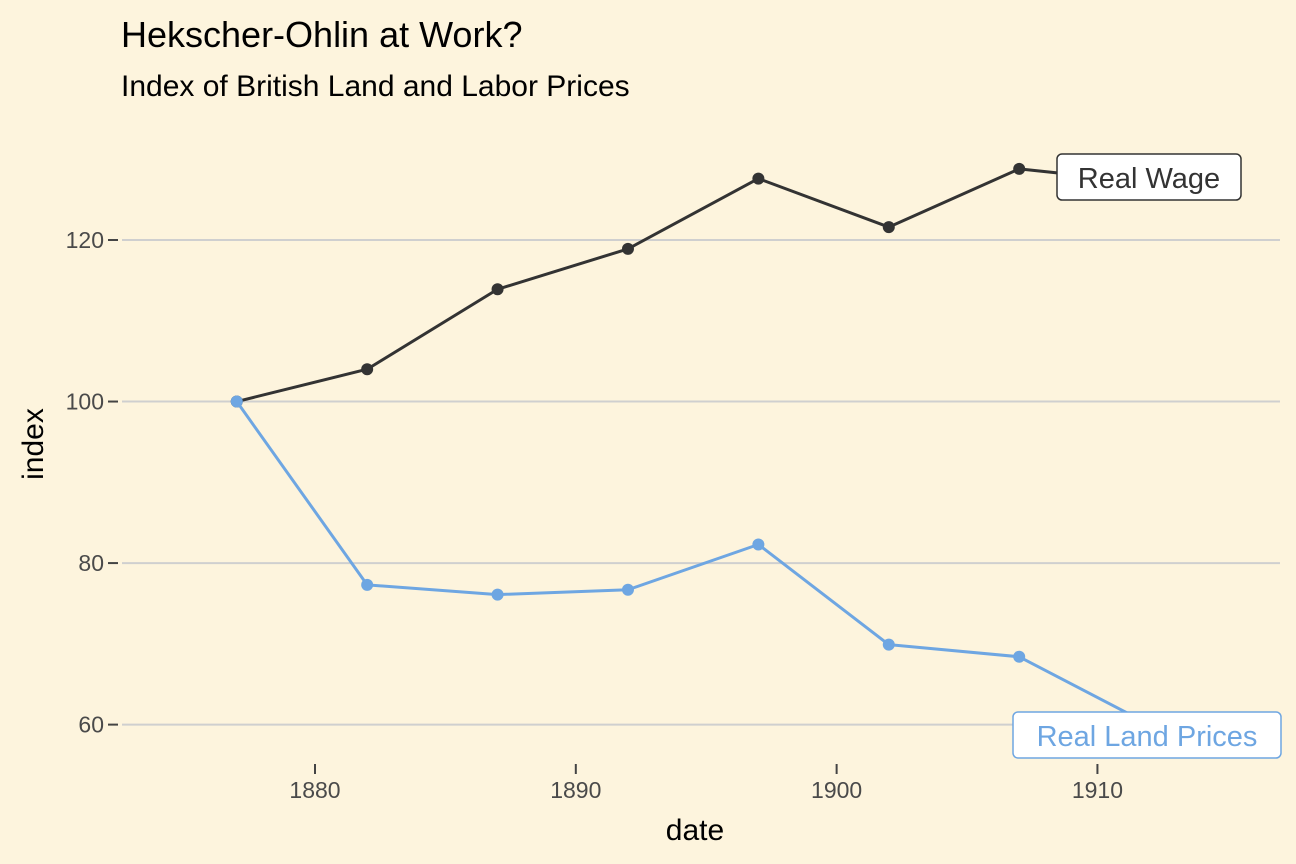 The image size is (1296, 864). What do you see at coordinates (836, 790) in the screenshot?
I see `x-tick-label: 1900` at bounding box center [836, 790].